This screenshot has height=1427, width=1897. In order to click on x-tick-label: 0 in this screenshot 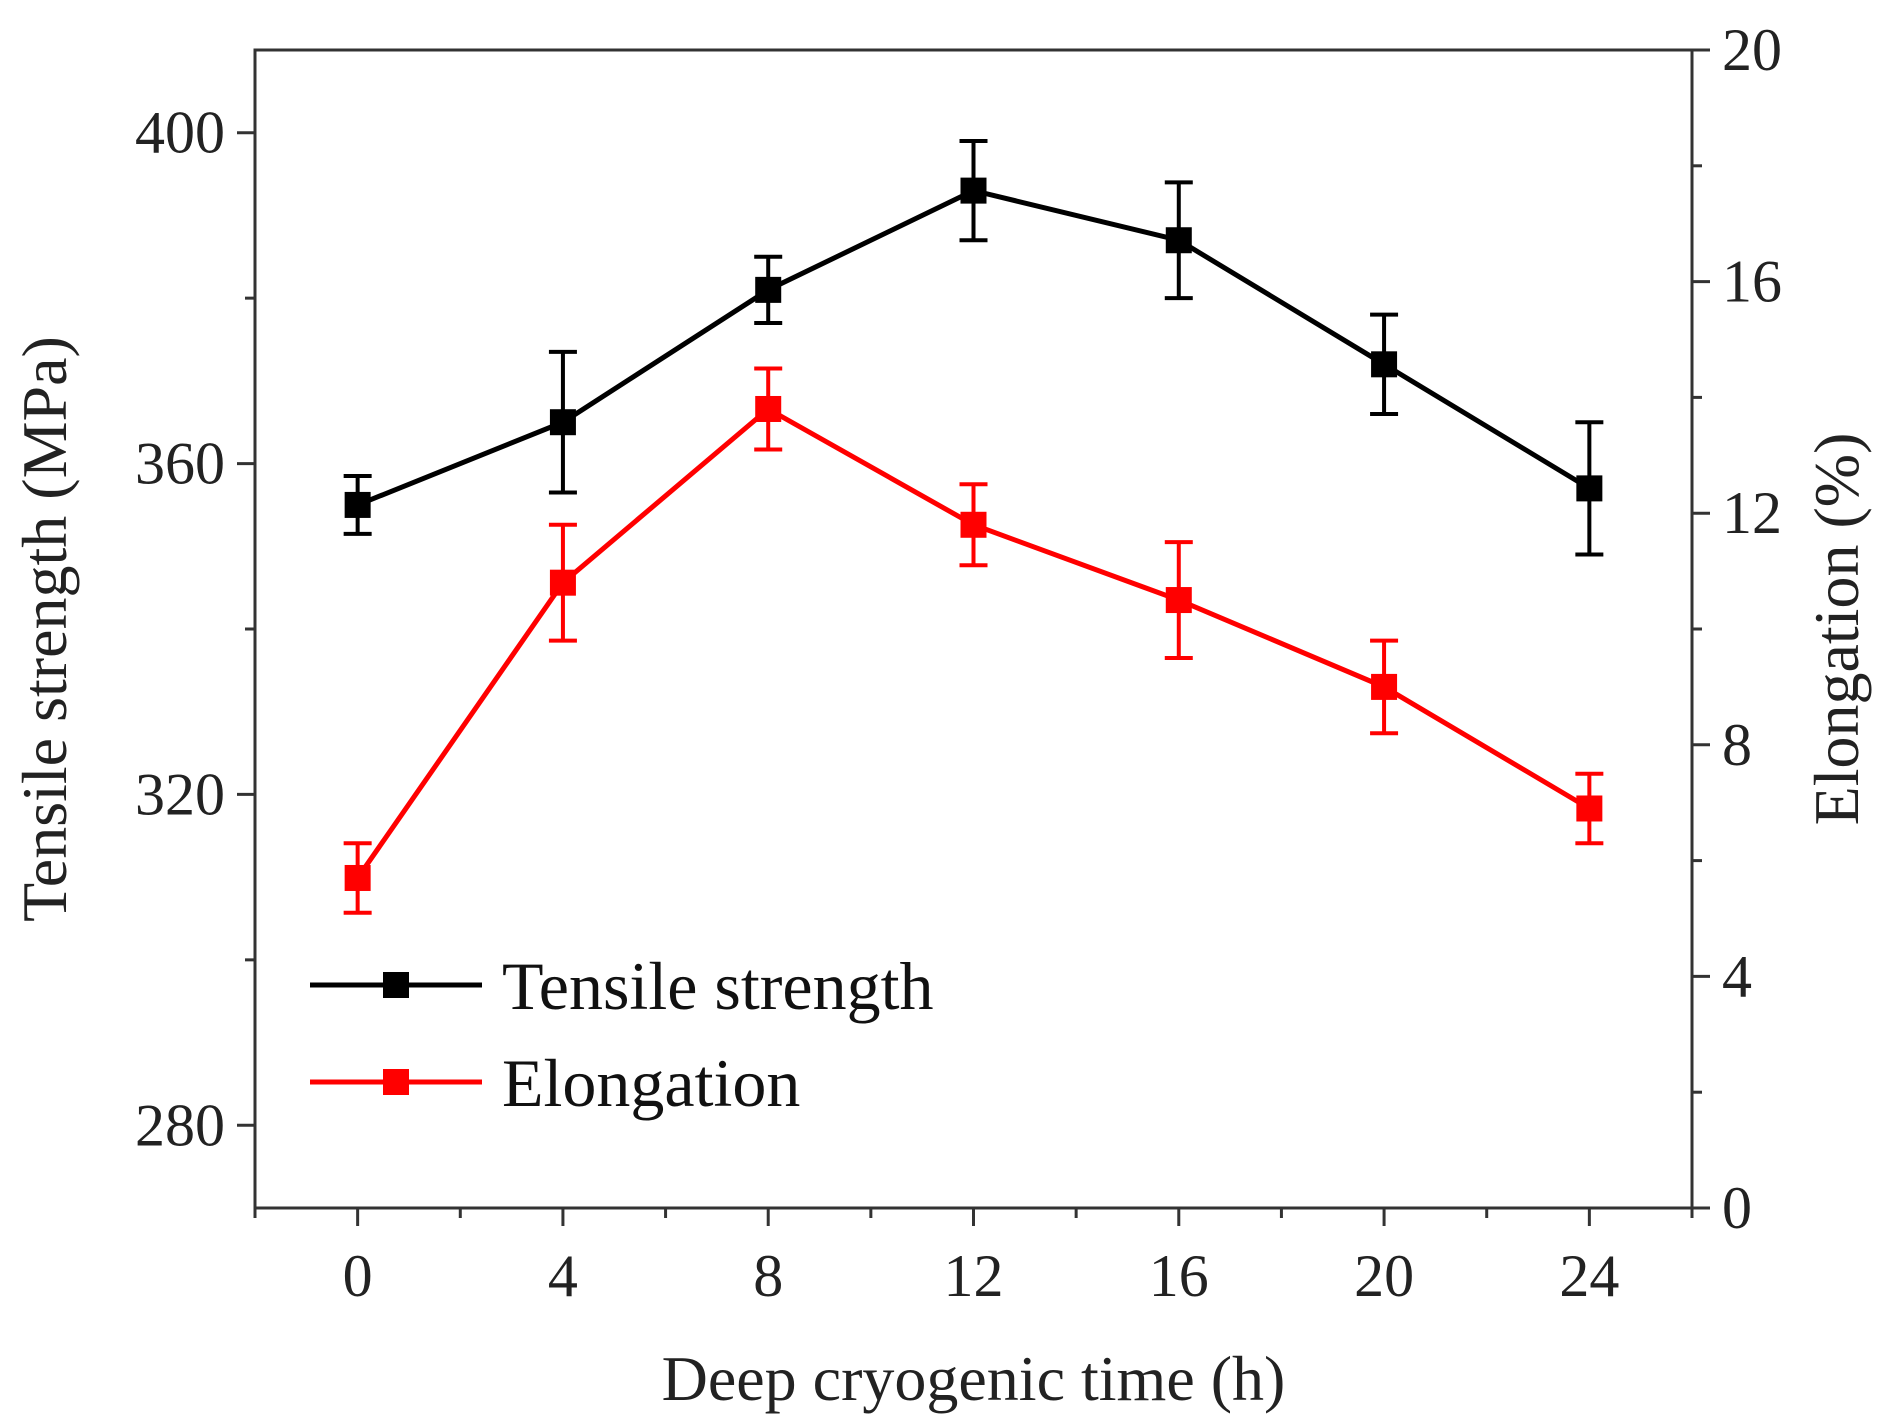, I will do `click(358, 1276)`.